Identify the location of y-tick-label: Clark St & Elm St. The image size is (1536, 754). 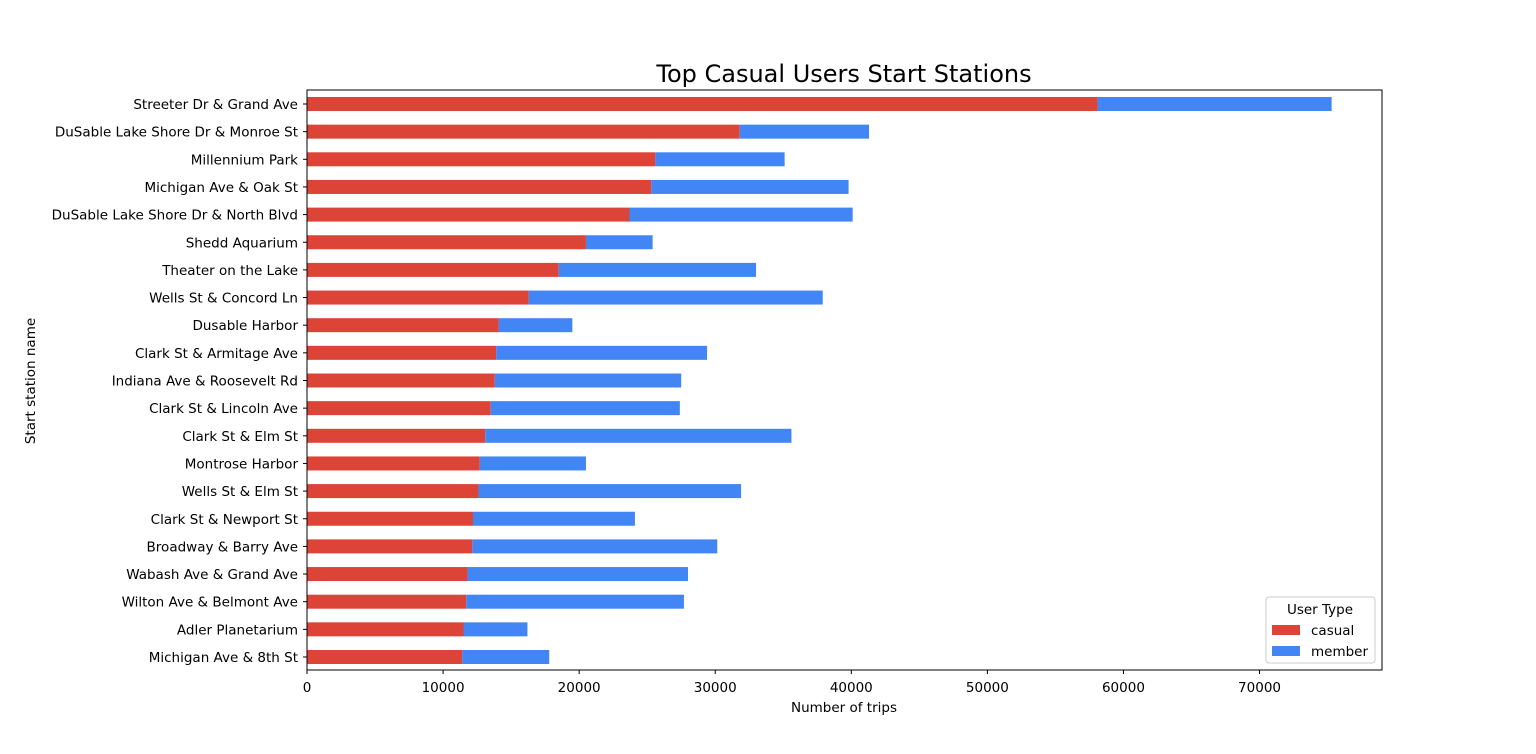
(240, 437).